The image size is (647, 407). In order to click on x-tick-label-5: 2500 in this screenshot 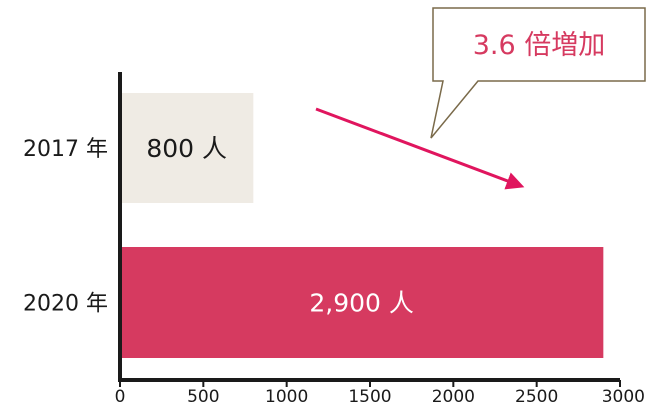, I will do `click(536, 397)`.